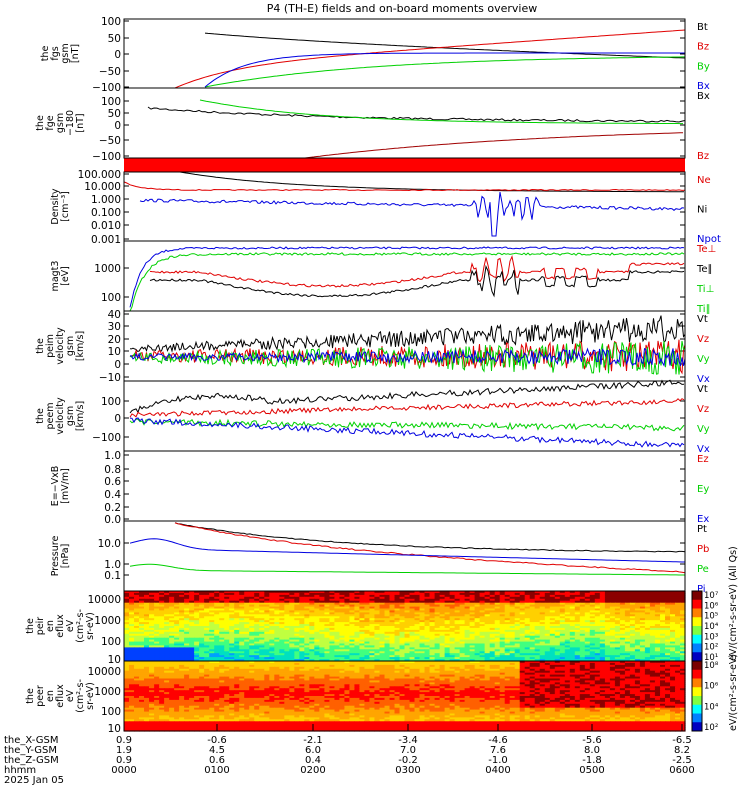 This screenshot has height=800, width=750. What do you see at coordinates (703, 359) in the screenshot?
I see `legend-vy: Vy` at bounding box center [703, 359].